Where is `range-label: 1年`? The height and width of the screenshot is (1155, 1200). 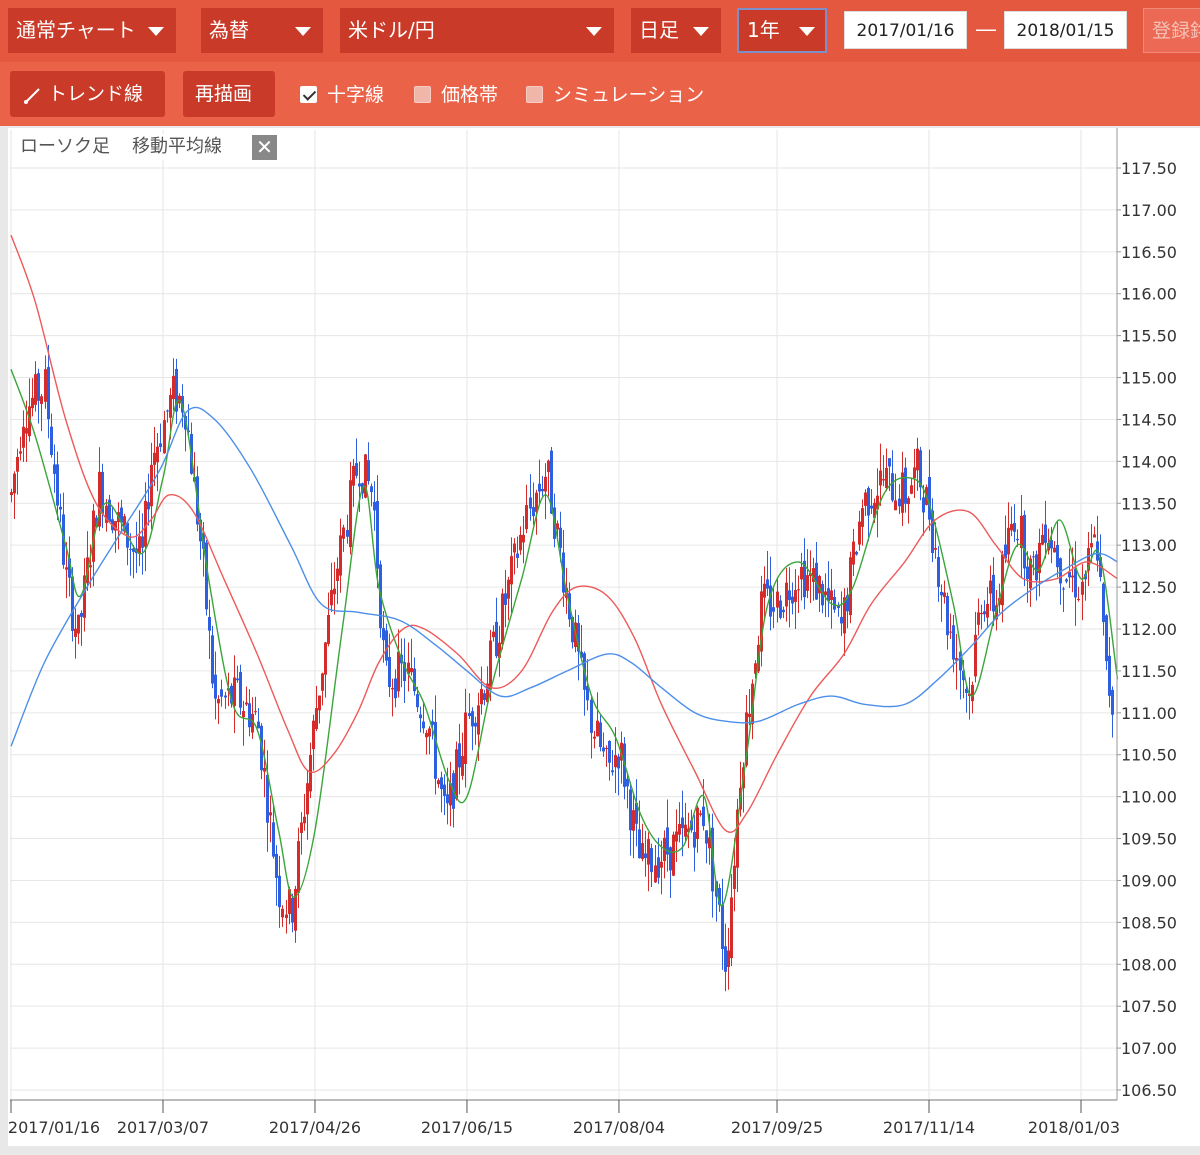 range-label: 1年 is located at coordinates (763, 30).